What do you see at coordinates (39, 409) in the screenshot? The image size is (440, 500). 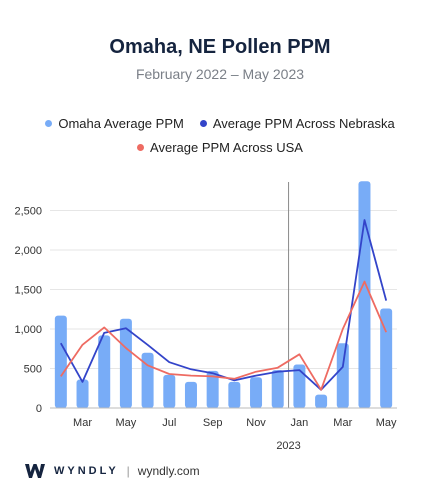 I see `y-tick-label: 0` at bounding box center [39, 409].